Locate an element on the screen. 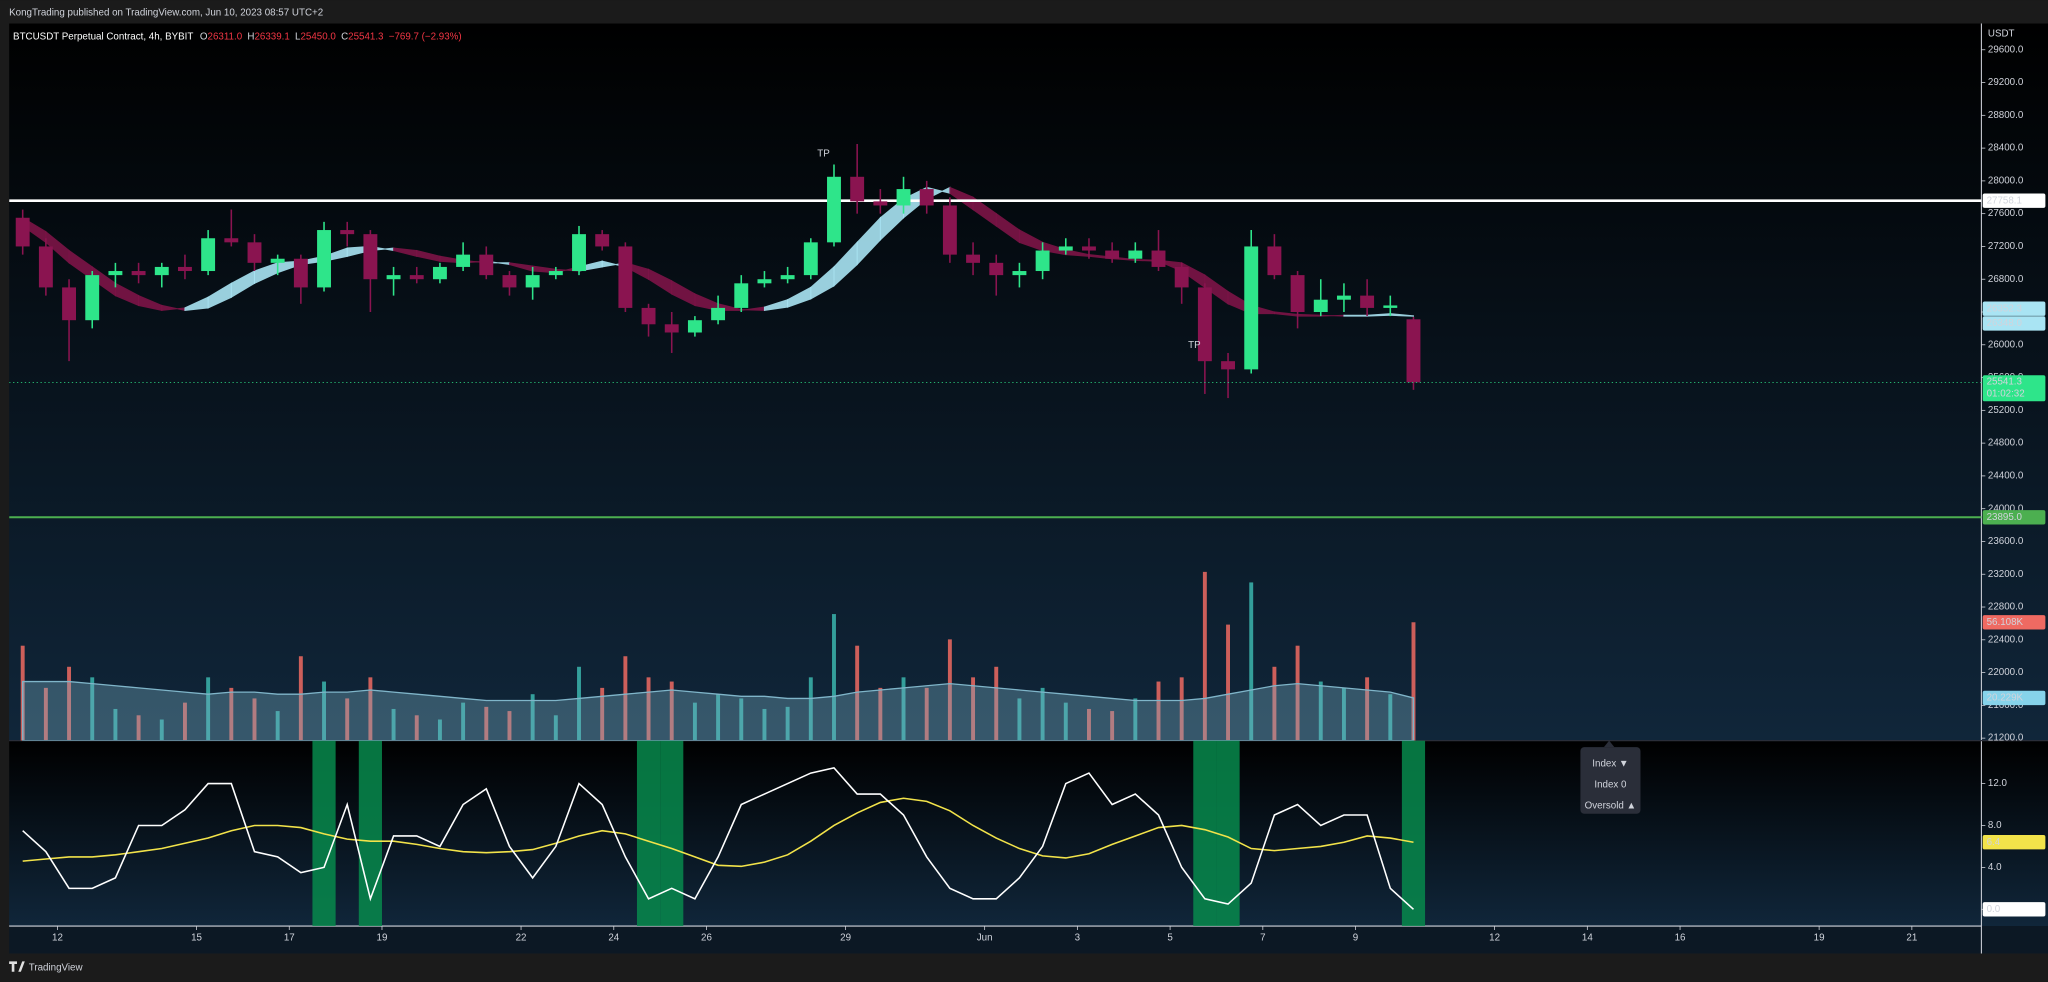  ohlc-value: 26339.1 is located at coordinates (271, 36).